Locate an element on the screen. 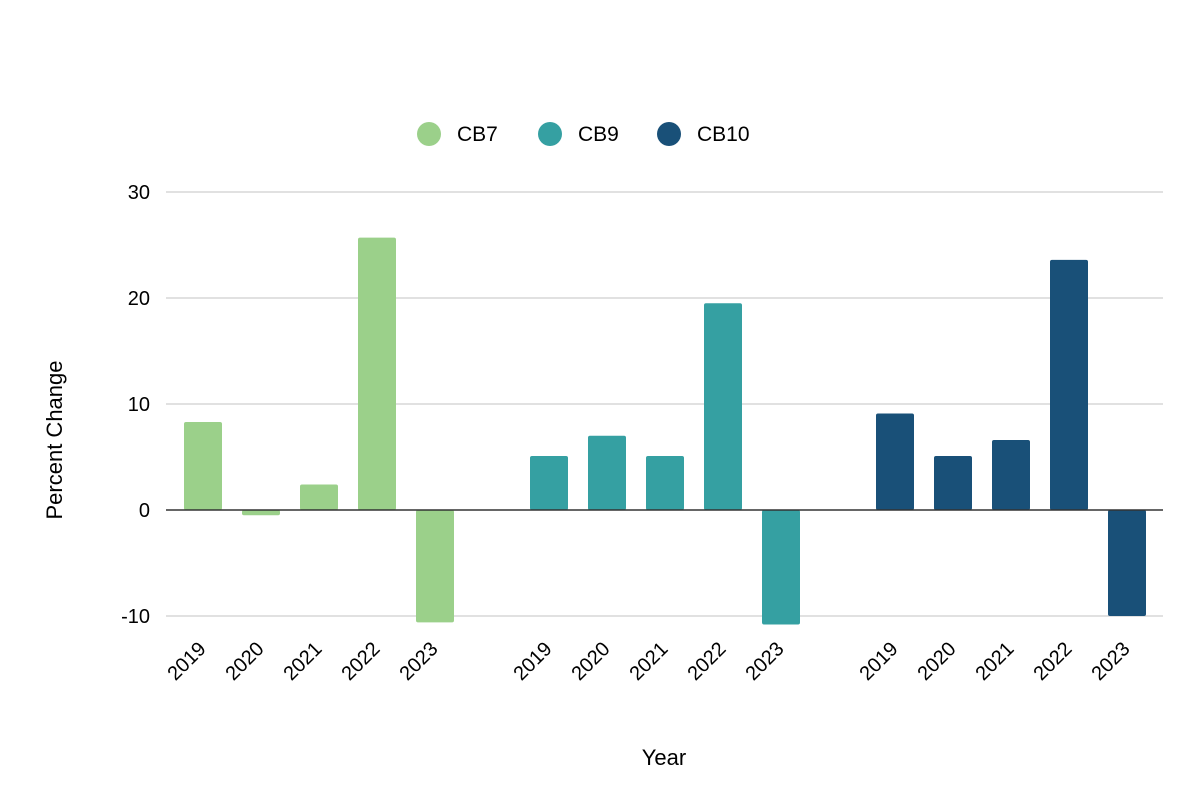  bar-cb10-2020 is located at coordinates (953, 482).